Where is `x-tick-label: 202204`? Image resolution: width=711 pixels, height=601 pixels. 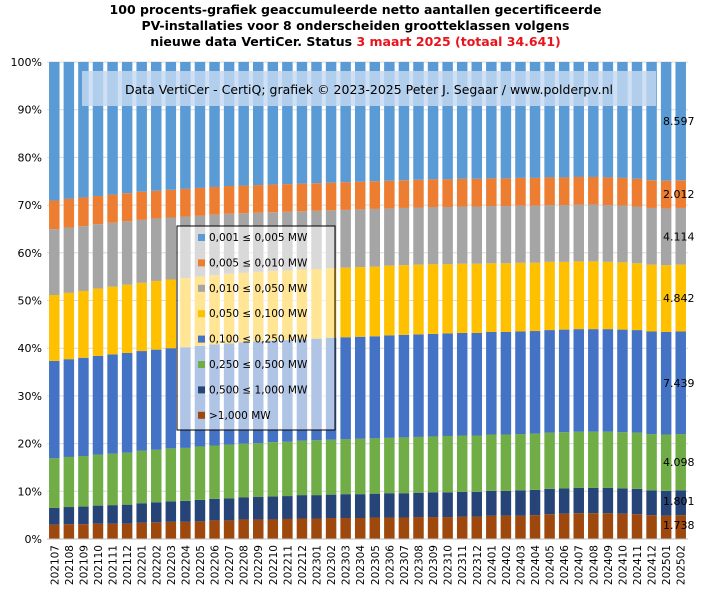
x-tick-label: 202204 is located at coordinates (186, 565).